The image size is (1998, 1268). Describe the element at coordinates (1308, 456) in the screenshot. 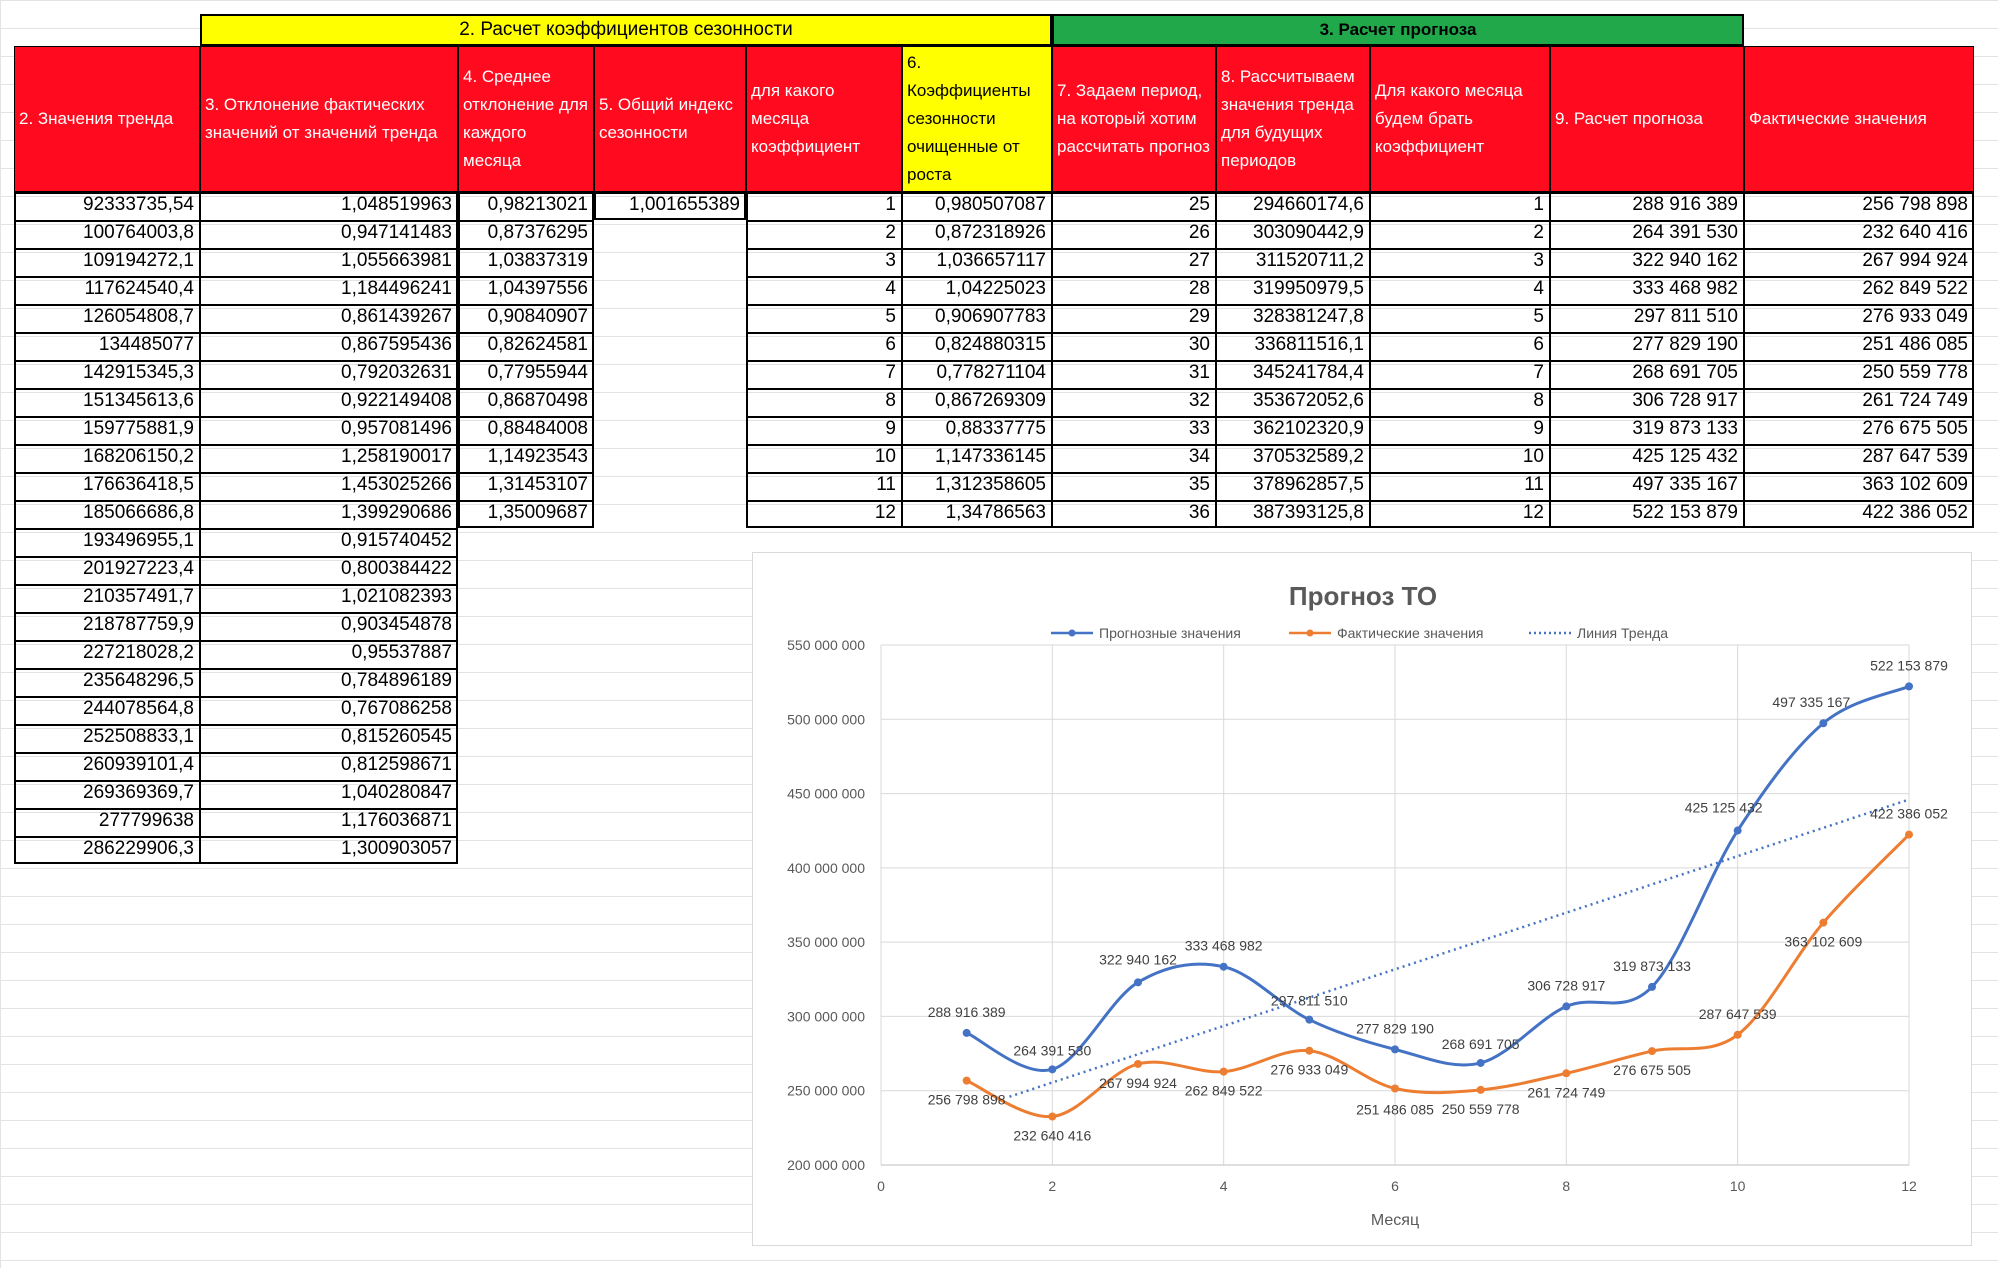

I see `trend-future-cell: 370532589,2` at that location.